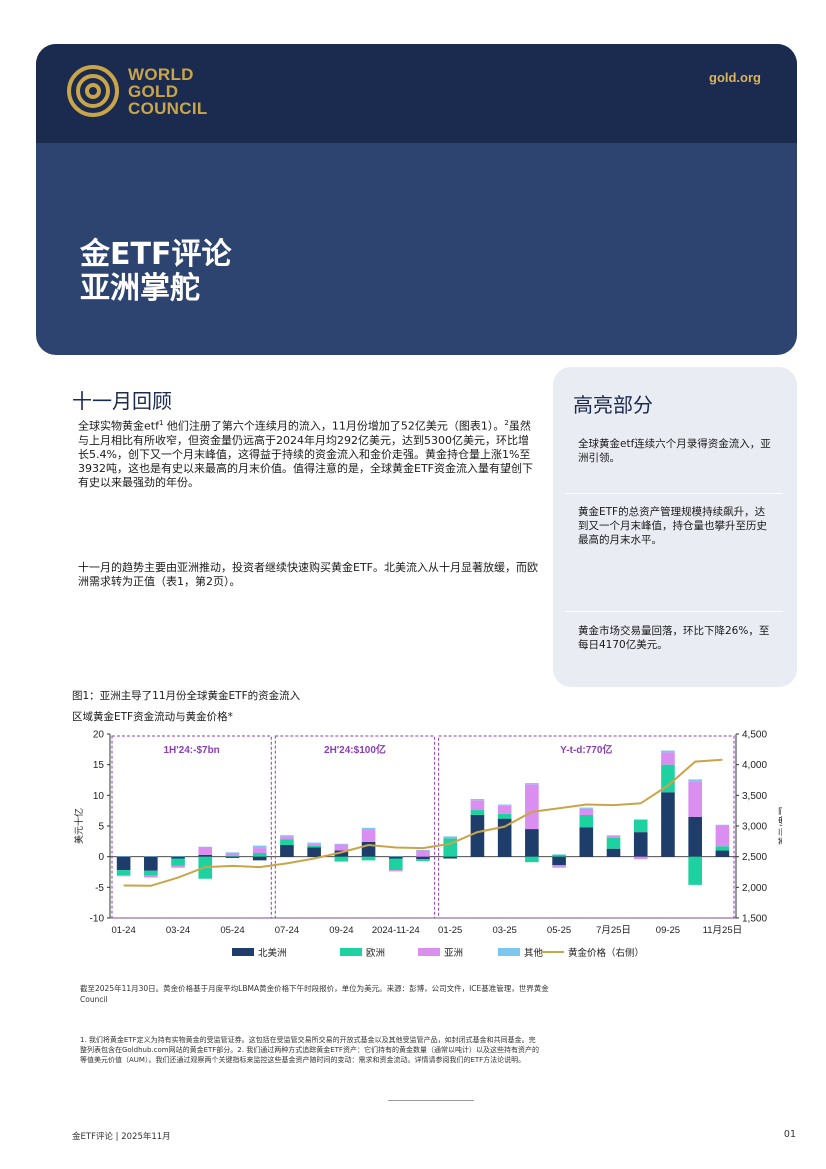 This screenshot has width=826, height=1169. I want to click on wgc-logo: WORLD GOLD COUNCIL, so click(146, 95).